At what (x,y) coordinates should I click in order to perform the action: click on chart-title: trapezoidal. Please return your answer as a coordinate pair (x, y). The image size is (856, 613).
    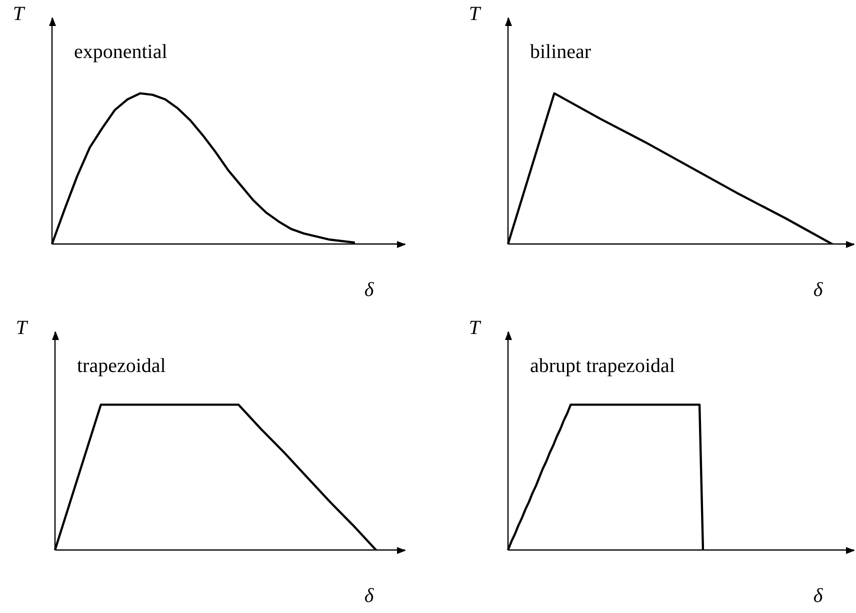
    Looking at the image, I should click on (121, 366).